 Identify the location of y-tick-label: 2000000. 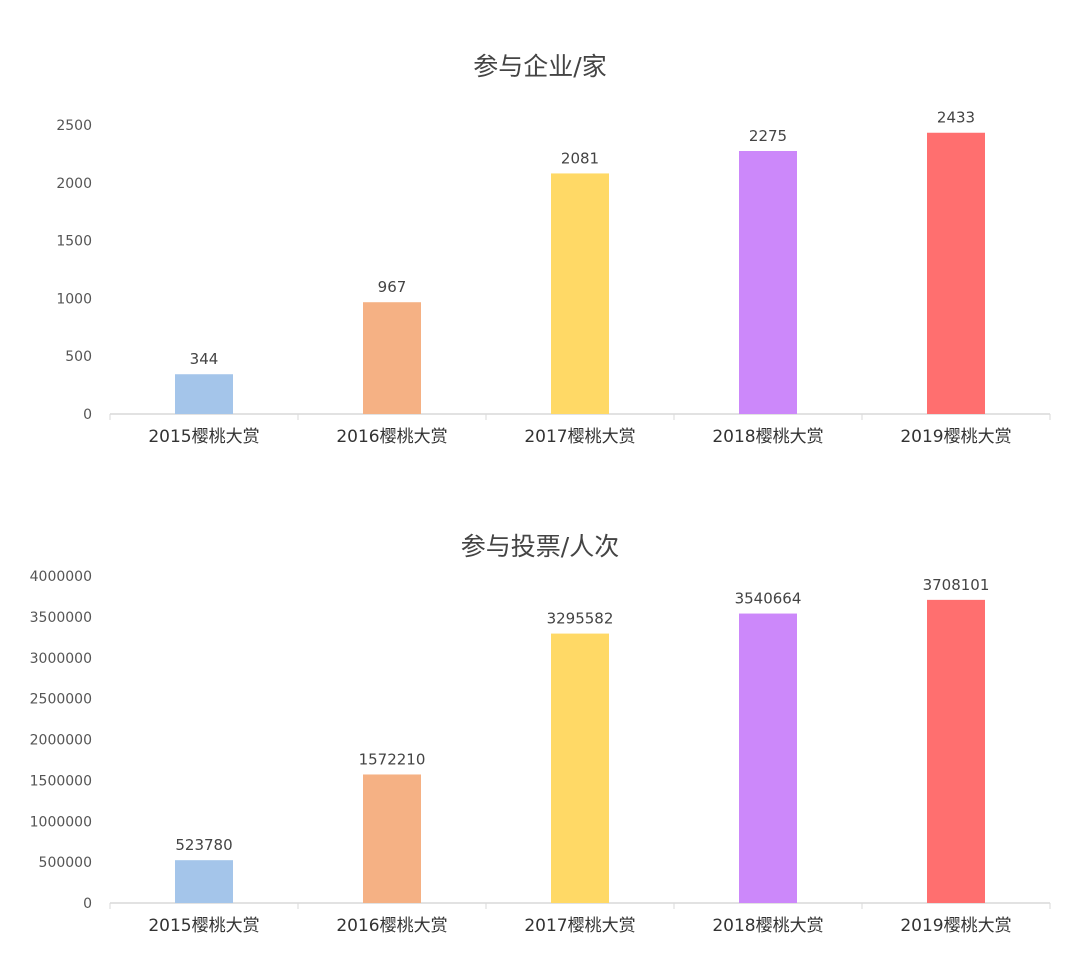
(61, 741).